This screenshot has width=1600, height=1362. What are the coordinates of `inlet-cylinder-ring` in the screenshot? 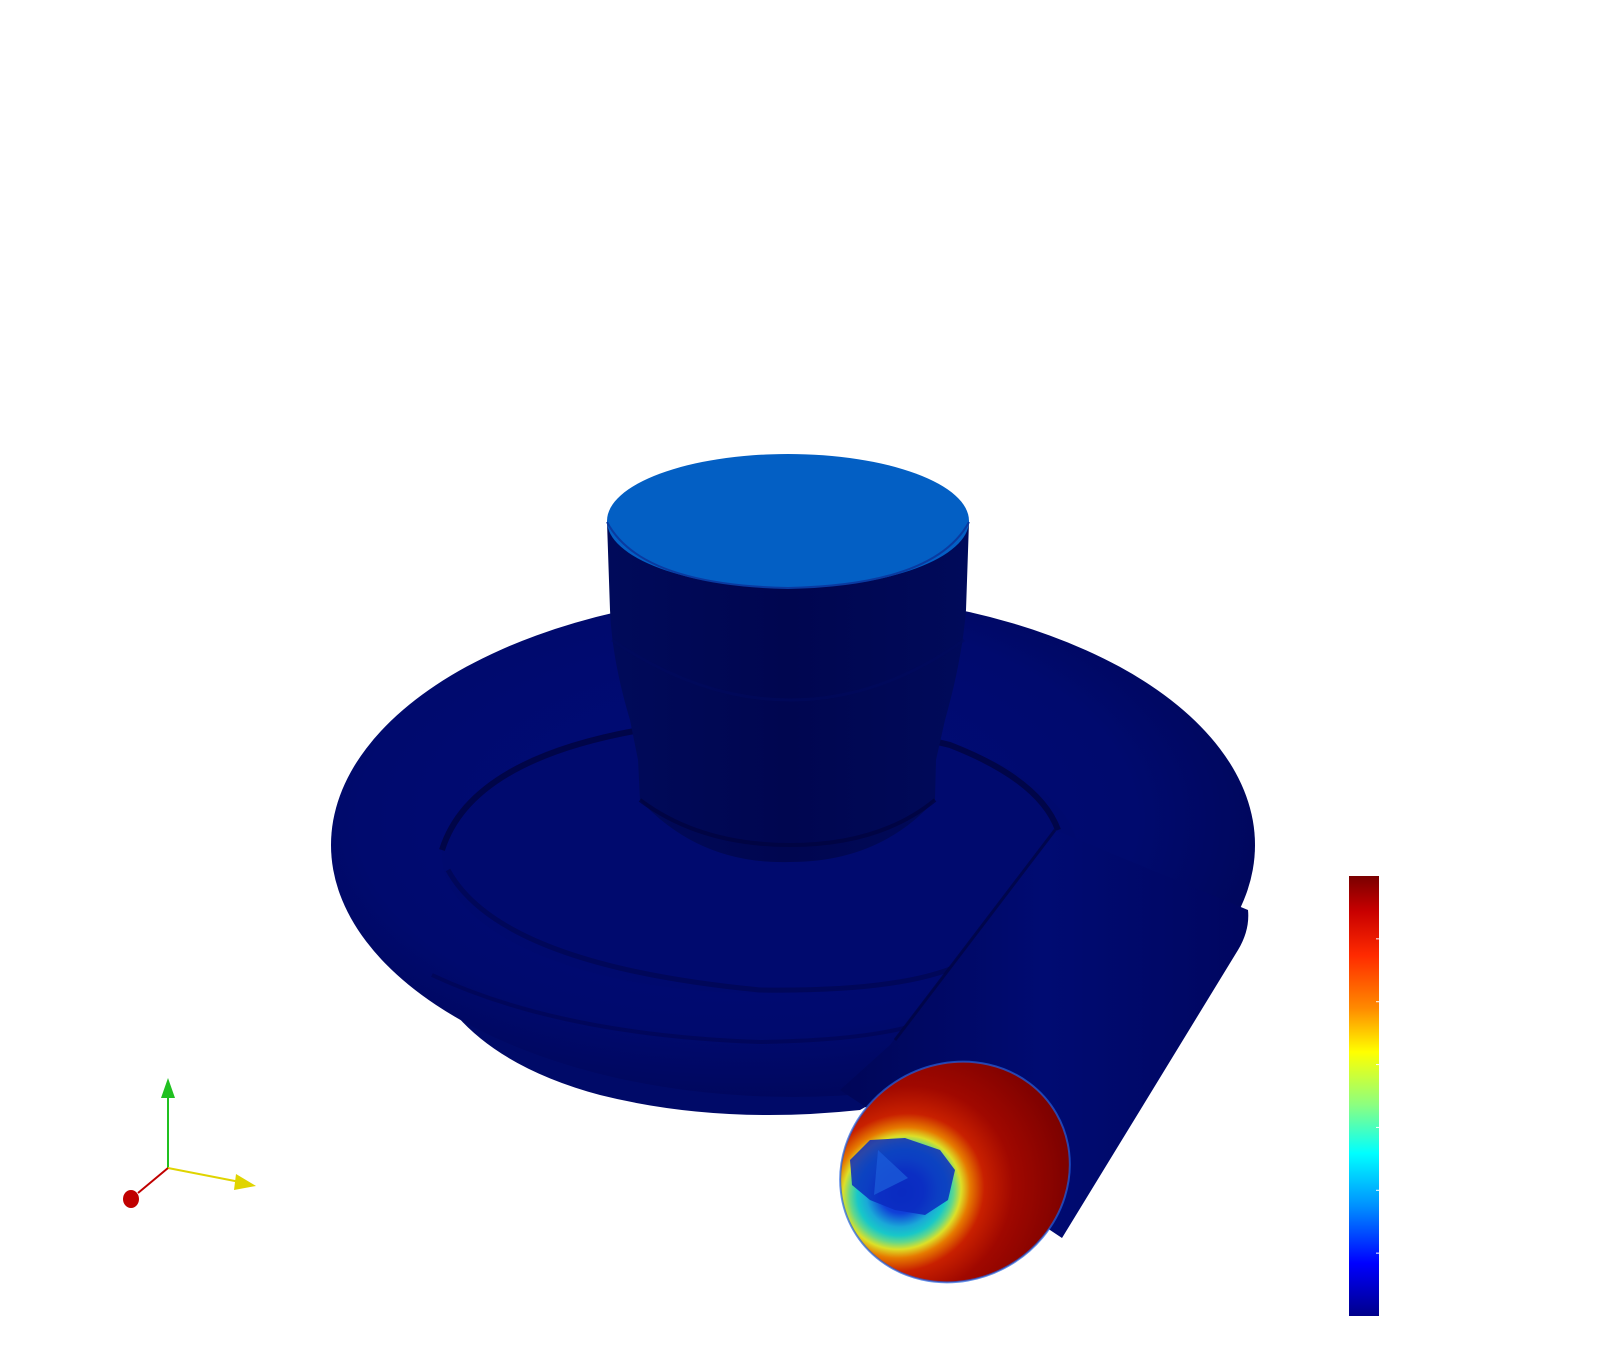 It's located at (787, 823).